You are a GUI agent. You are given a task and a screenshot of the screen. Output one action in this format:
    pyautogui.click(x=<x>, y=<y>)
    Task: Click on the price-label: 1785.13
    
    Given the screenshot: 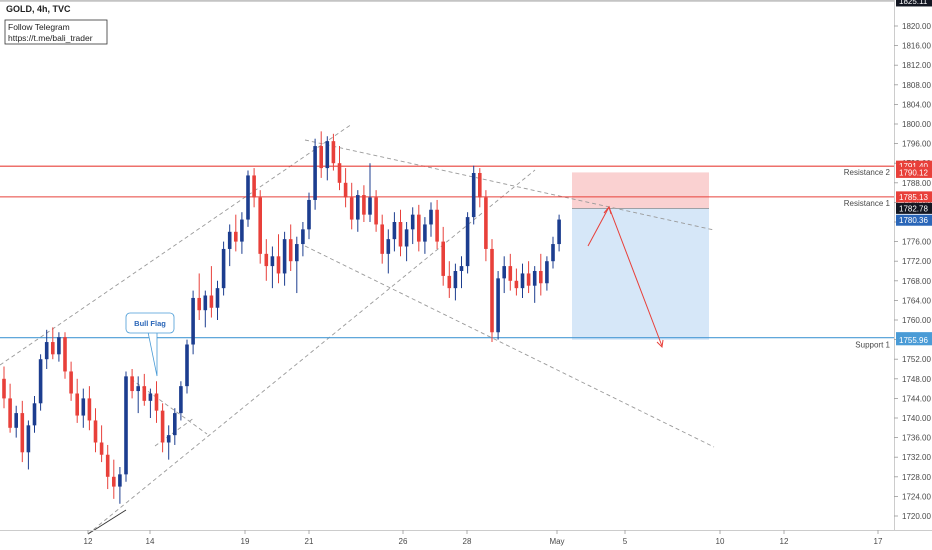 What is the action you would take?
    pyautogui.click(x=913, y=197)
    